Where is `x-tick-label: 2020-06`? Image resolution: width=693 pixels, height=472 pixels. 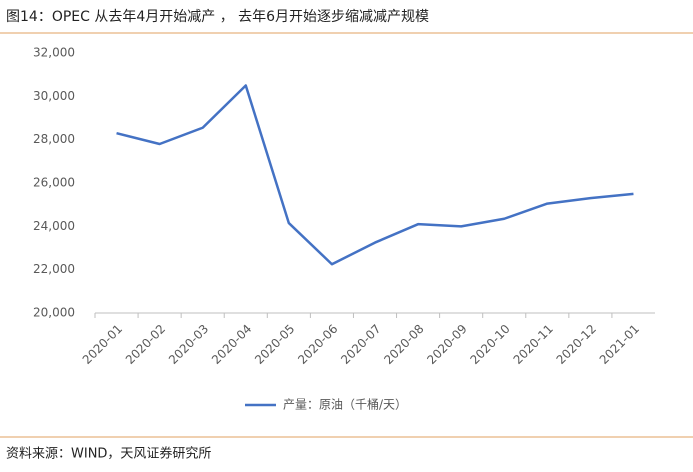 x-tick-label: 2020-06 is located at coordinates (317, 344).